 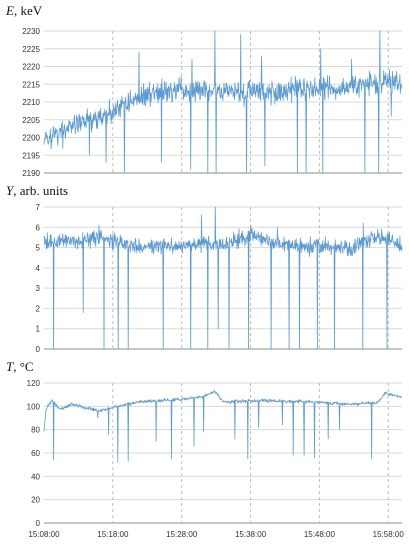 What do you see at coordinates (35, 453) in the screenshot?
I see `y-tick-label: 60` at bounding box center [35, 453].